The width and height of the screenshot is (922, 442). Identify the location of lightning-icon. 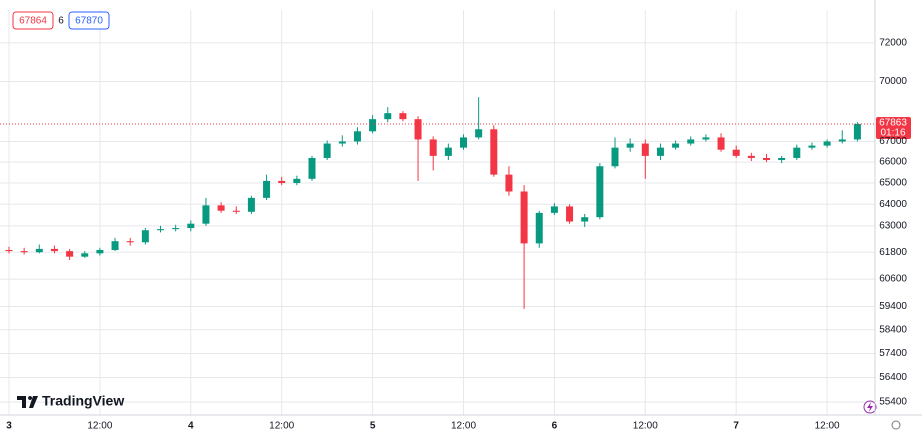
(870, 407).